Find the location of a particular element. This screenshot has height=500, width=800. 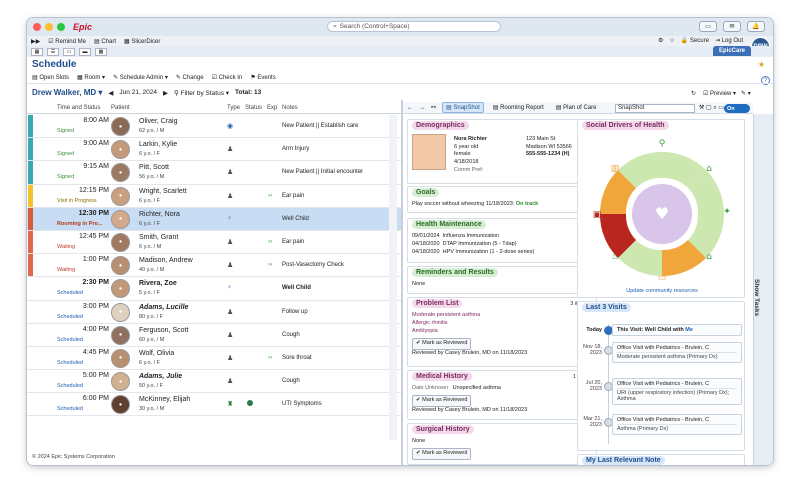

col-time-status: Time and Status is located at coordinates (79, 108).